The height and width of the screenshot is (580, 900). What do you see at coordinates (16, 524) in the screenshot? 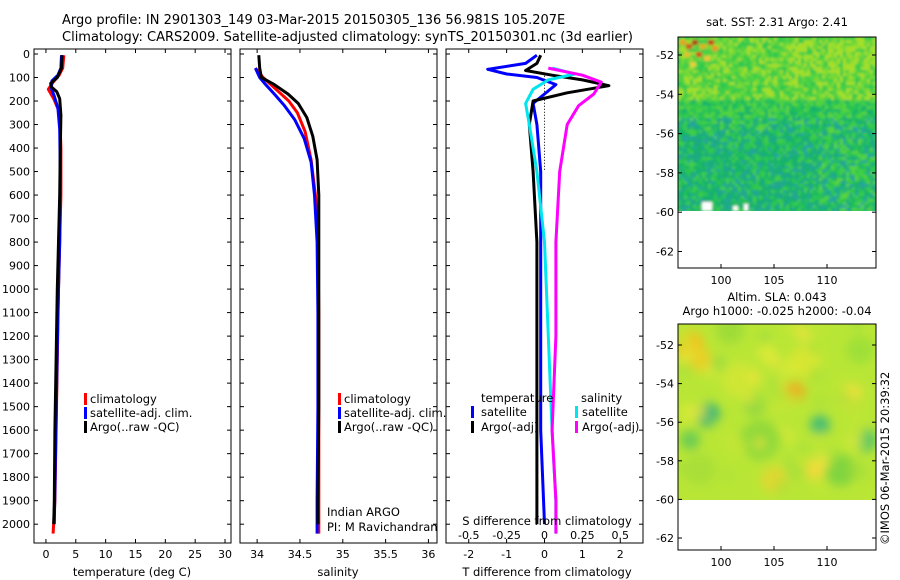
I see `depth-tick-label: 2000` at bounding box center [16, 524].